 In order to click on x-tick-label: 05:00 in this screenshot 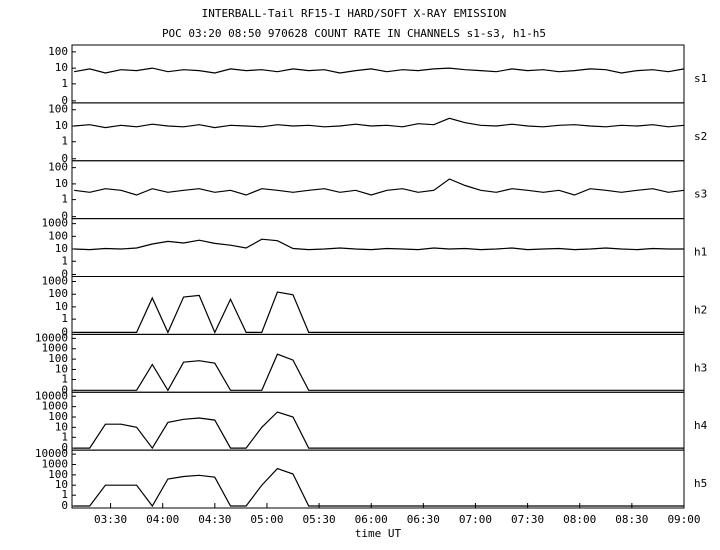, I will do `click(266, 519)`.